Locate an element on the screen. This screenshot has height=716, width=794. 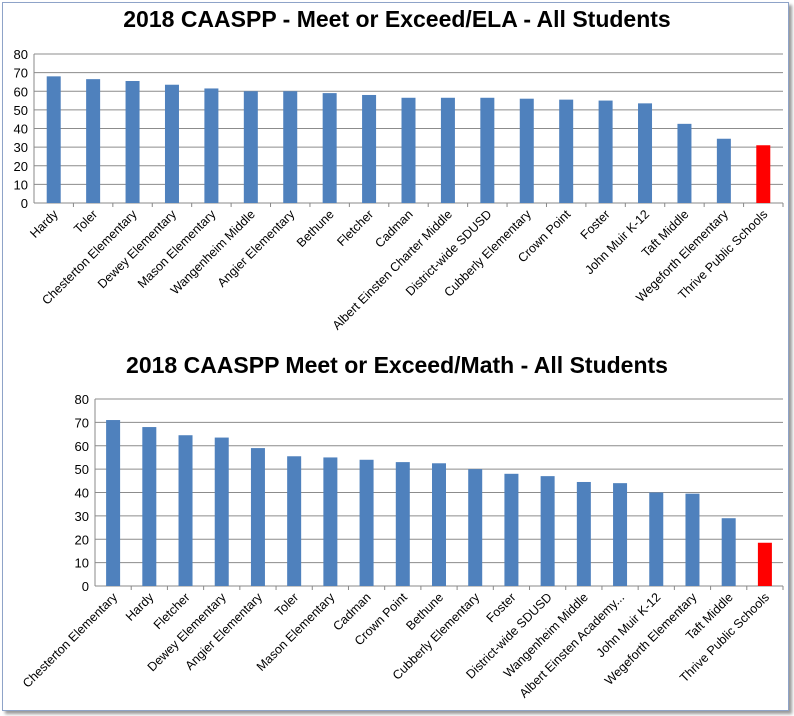
category-label: Chesterton Elementary is located at coordinates (70, 640).